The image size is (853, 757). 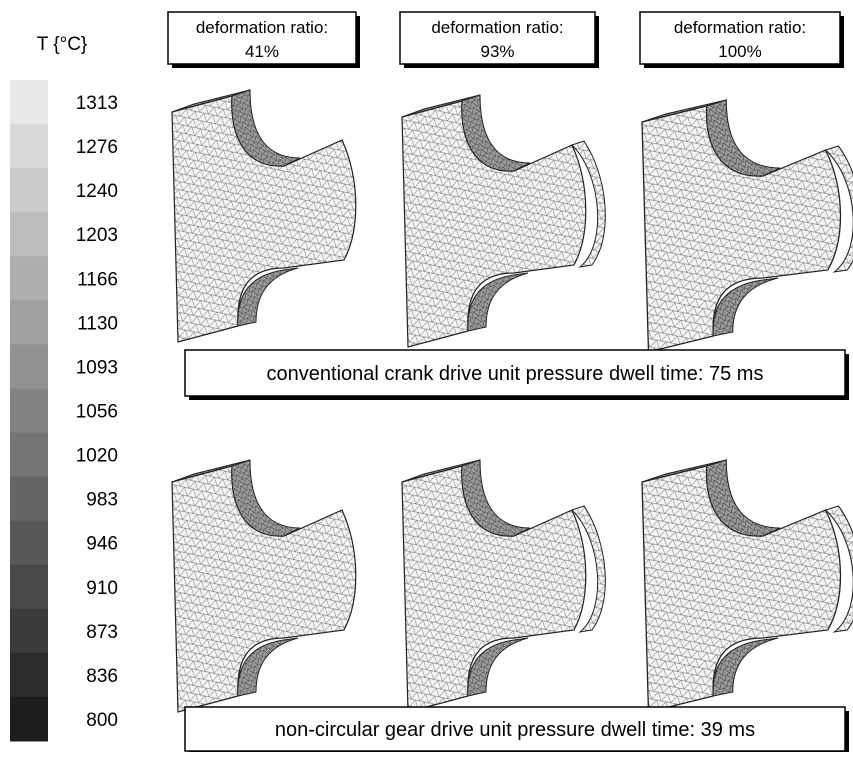 What do you see at coordinates (97, 456) in the screenshot?
I see `legend-label: 1020` at bounding box center [97, 456].